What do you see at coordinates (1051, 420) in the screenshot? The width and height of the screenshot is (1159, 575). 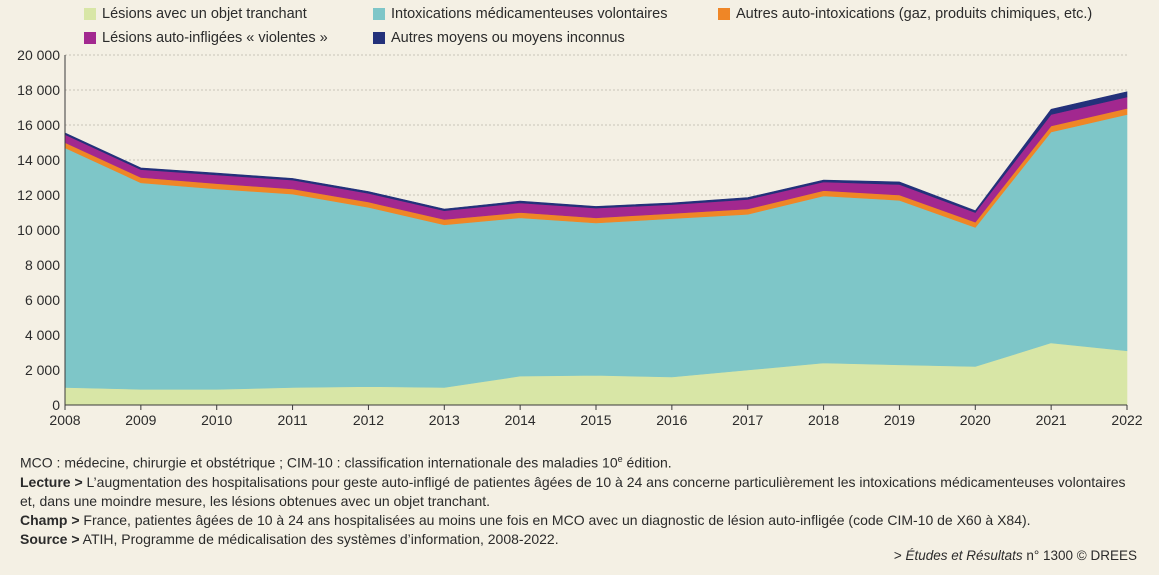 I see `x-tick-label: 2021` at bounding box center [1051, 420].